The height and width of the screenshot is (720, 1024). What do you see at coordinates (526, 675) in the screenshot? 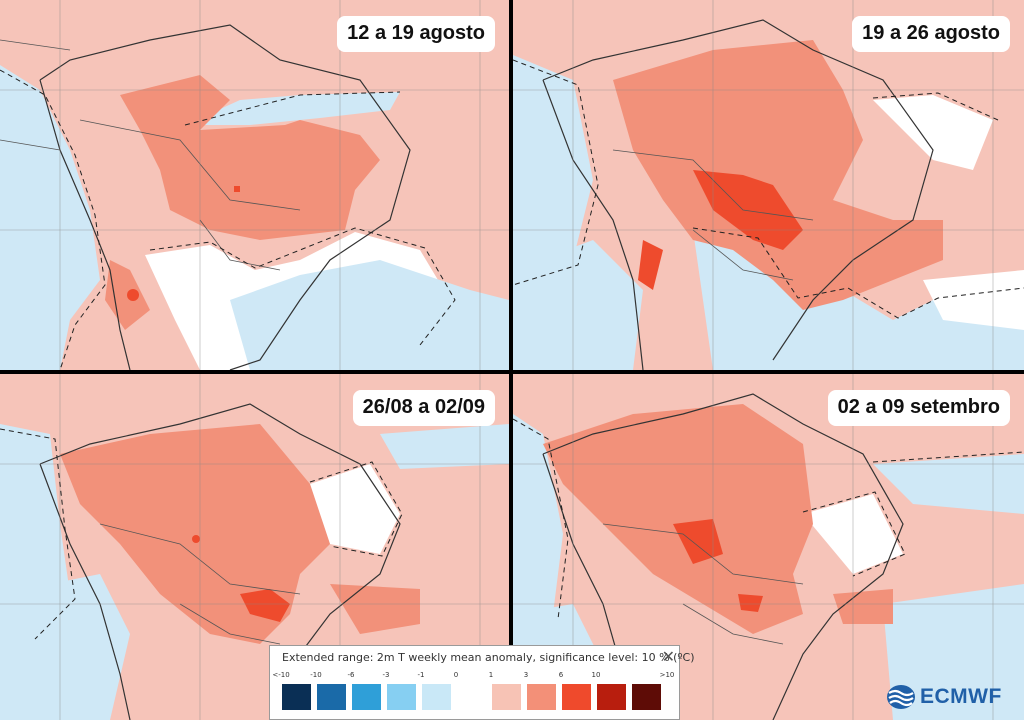
I see `legend-tick: 3` at bounding box center [526, 675].